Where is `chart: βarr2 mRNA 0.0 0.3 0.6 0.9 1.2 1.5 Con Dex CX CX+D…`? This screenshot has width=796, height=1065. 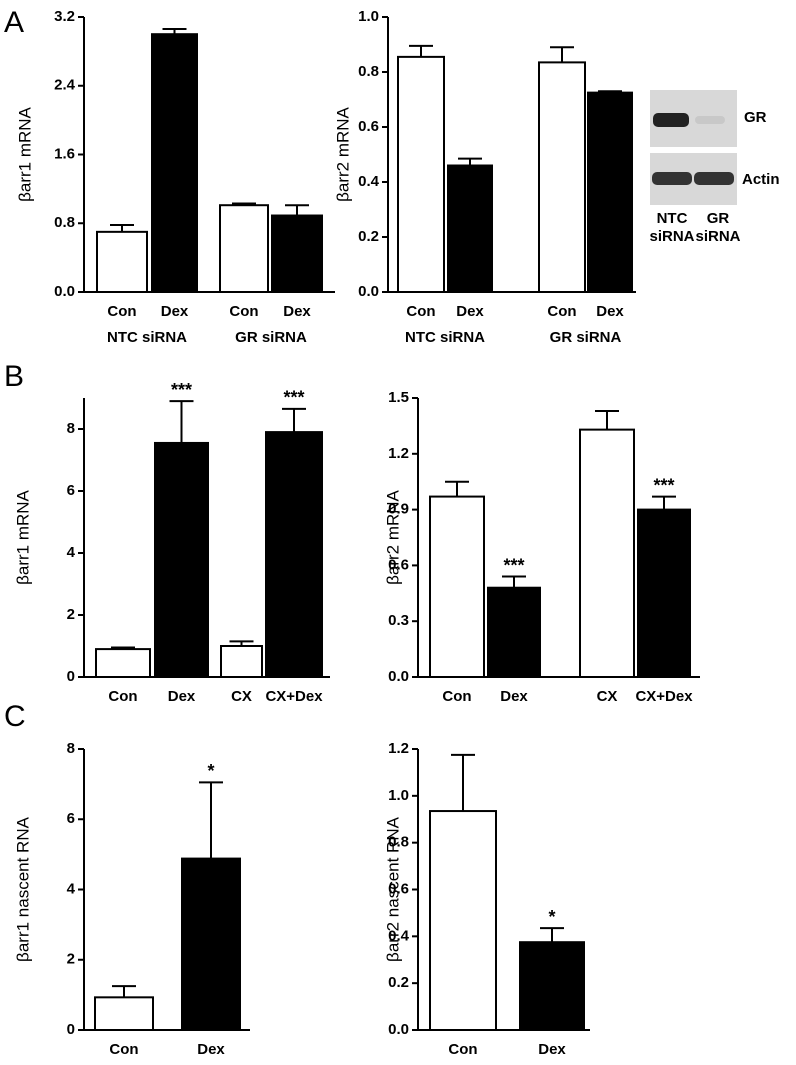 chart: βarr2 mRNA 0.0 0.3 0.6 0.9 1.2 1.5 Con Dex CX CX+D… is located at coordinates (541, 547).